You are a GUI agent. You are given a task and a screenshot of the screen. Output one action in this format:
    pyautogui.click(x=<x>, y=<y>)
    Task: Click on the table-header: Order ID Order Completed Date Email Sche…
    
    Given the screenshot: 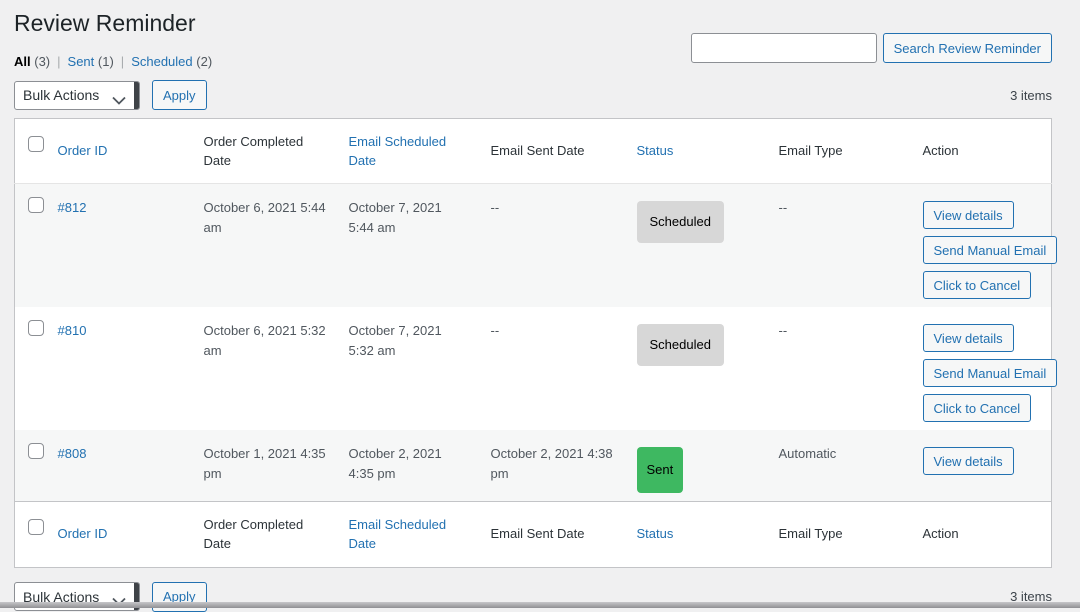 What is the action you would take?
    pyautogui.click(x=533, y=151)
    